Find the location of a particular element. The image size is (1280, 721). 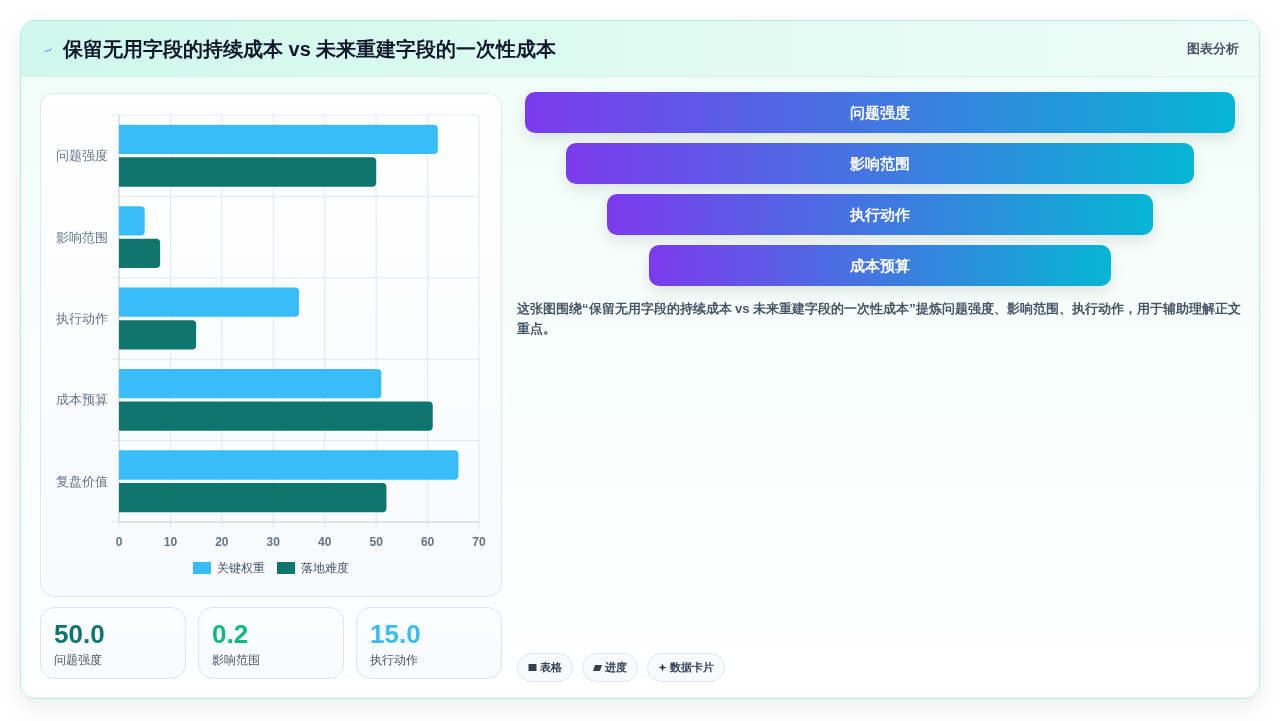

text: 影响范围 is located at coordinates (236, 660).